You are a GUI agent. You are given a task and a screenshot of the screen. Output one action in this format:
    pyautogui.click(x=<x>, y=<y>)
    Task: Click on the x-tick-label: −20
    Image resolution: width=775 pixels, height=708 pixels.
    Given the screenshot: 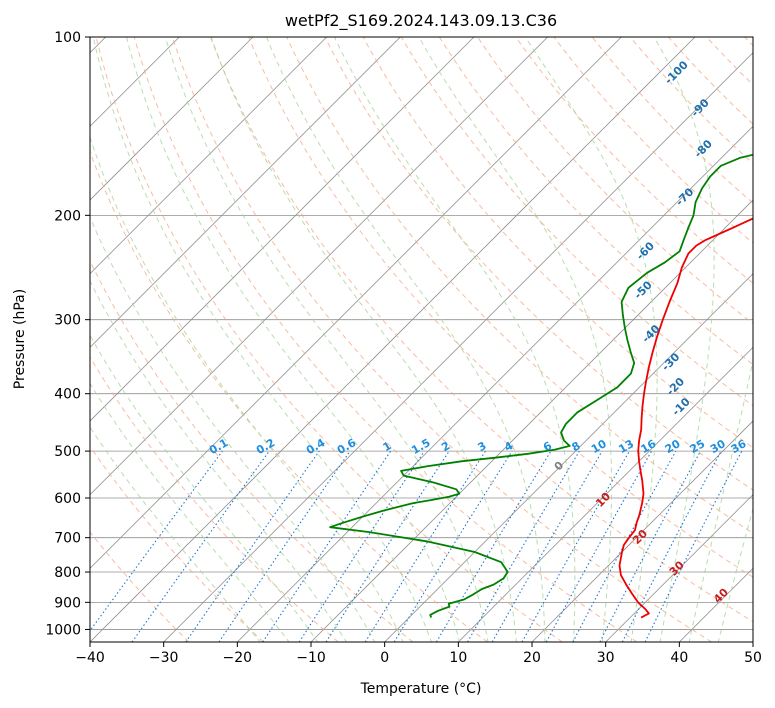 What is the action you would take?
    pyautogui.click(x=238, y=658)
    